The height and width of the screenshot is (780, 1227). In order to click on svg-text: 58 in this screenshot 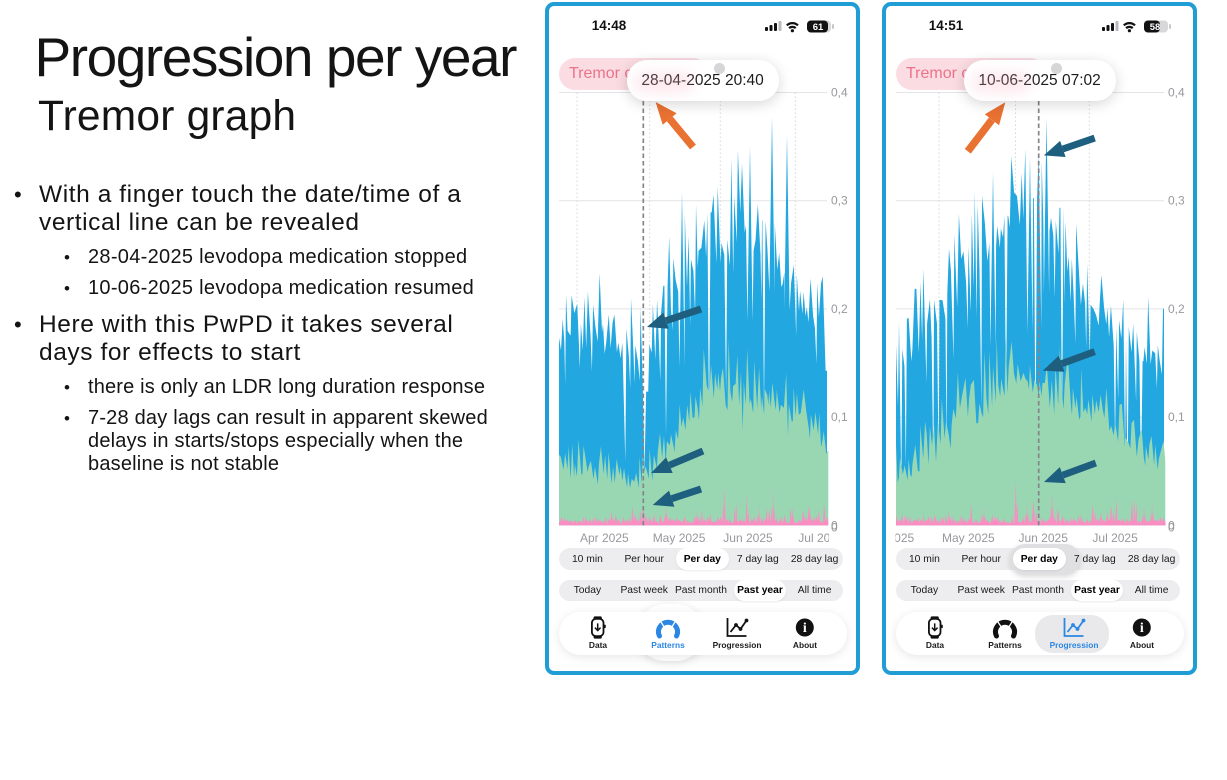, I will do `click(1155, 27)`.